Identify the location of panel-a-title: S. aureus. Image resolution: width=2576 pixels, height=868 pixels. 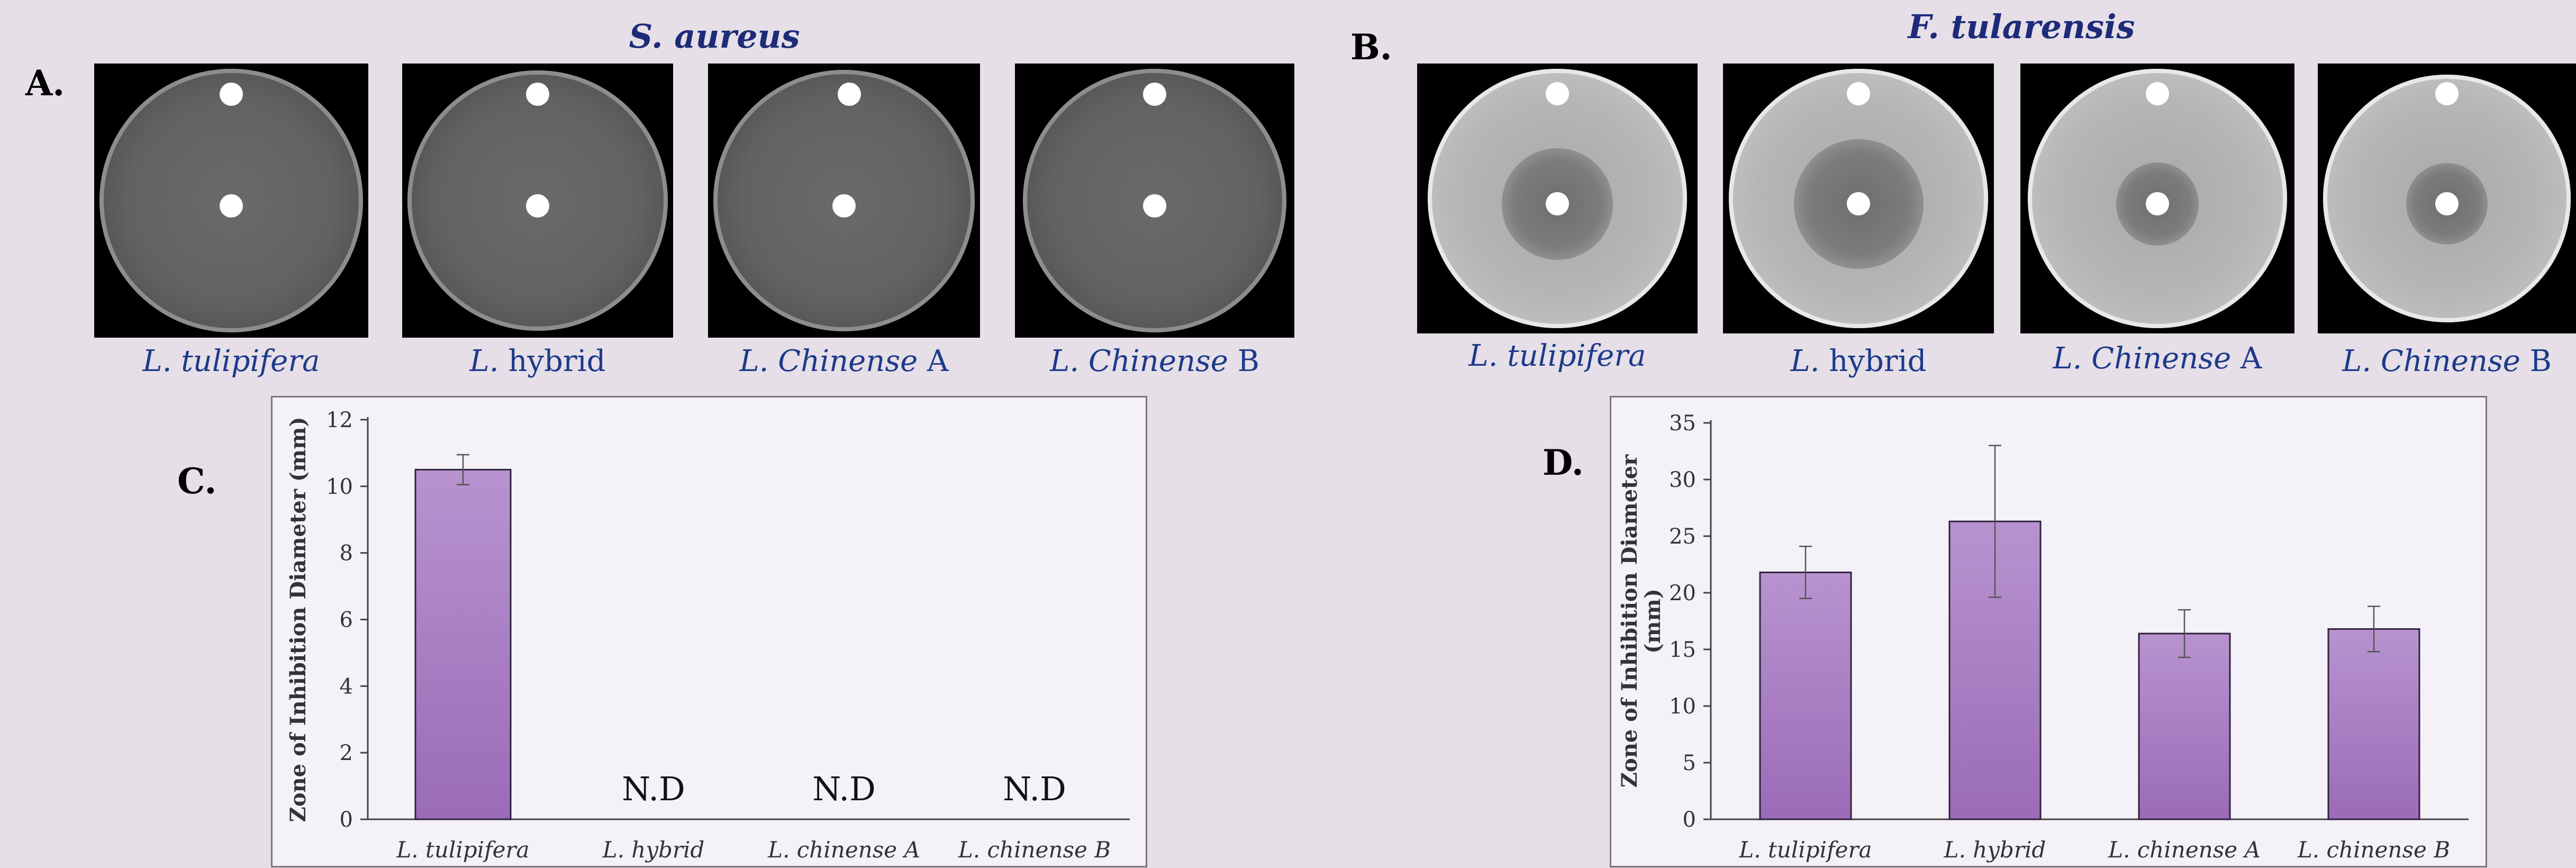
(714, 36).